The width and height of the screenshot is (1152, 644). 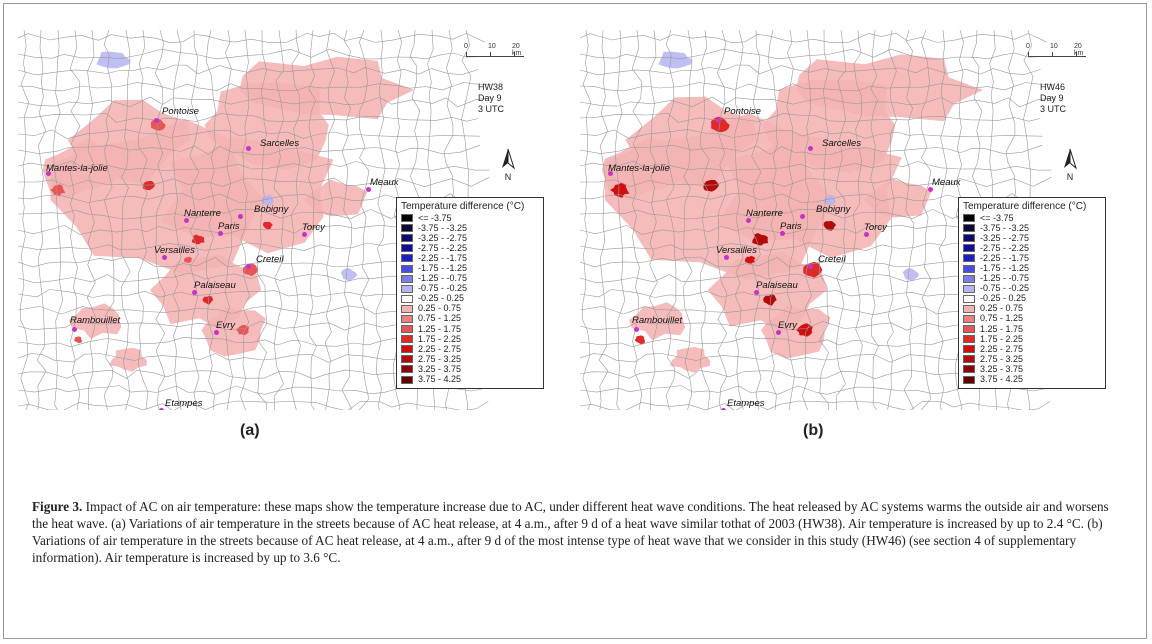 I want to click on north-label: N, so click(x=1070, y=177).